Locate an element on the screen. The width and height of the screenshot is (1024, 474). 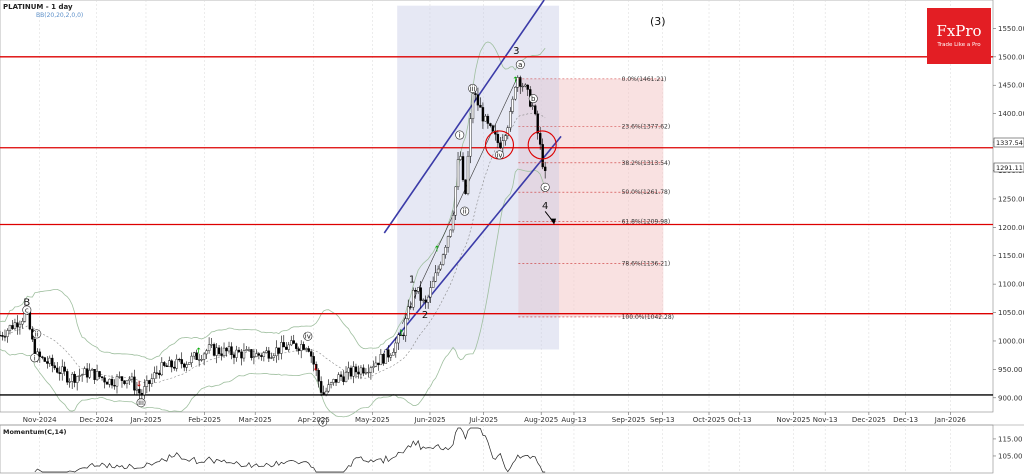
momentum-tick-label: 105.00 is located at coordinates (1010, 456).